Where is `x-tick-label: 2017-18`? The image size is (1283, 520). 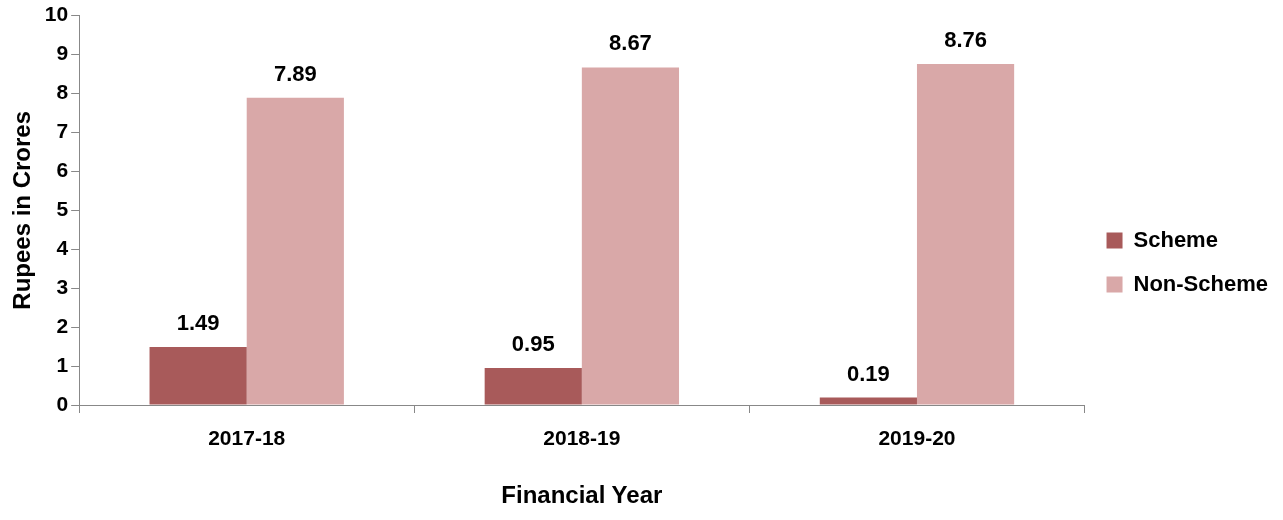
x-tick-label: 2017-18 is located at coordinates (247, 438).